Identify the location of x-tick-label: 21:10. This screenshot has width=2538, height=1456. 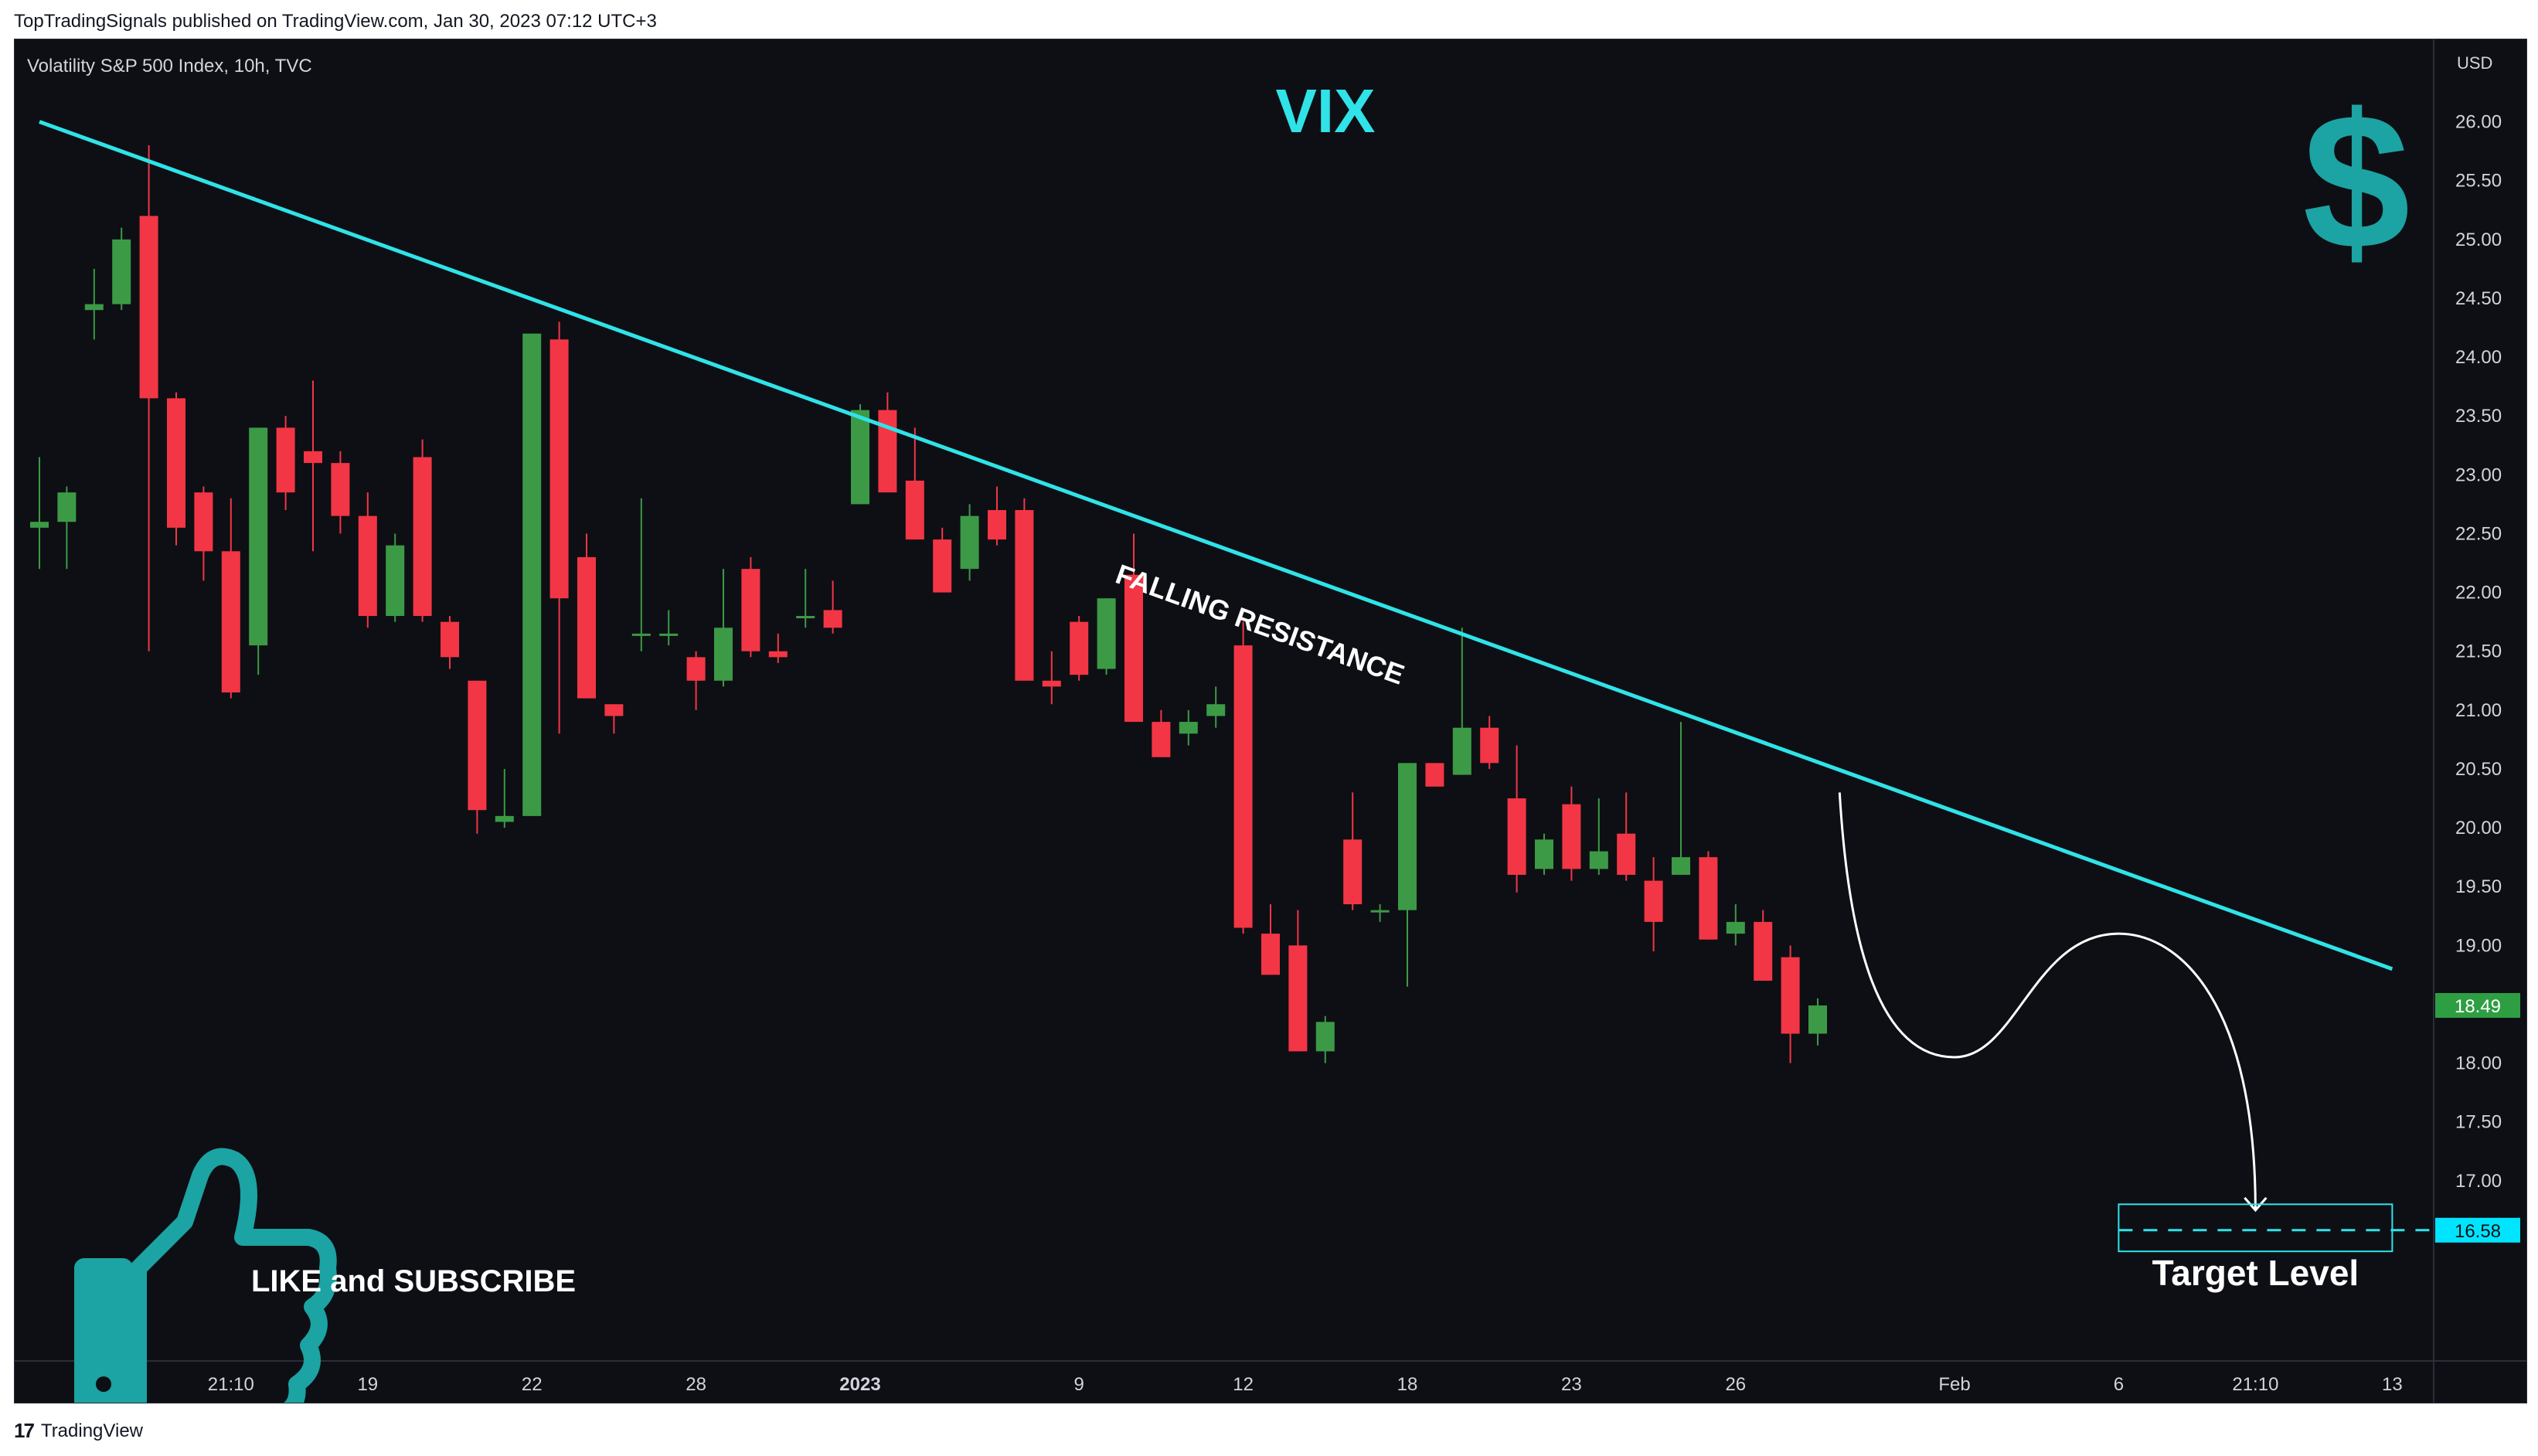
(231, 1385).